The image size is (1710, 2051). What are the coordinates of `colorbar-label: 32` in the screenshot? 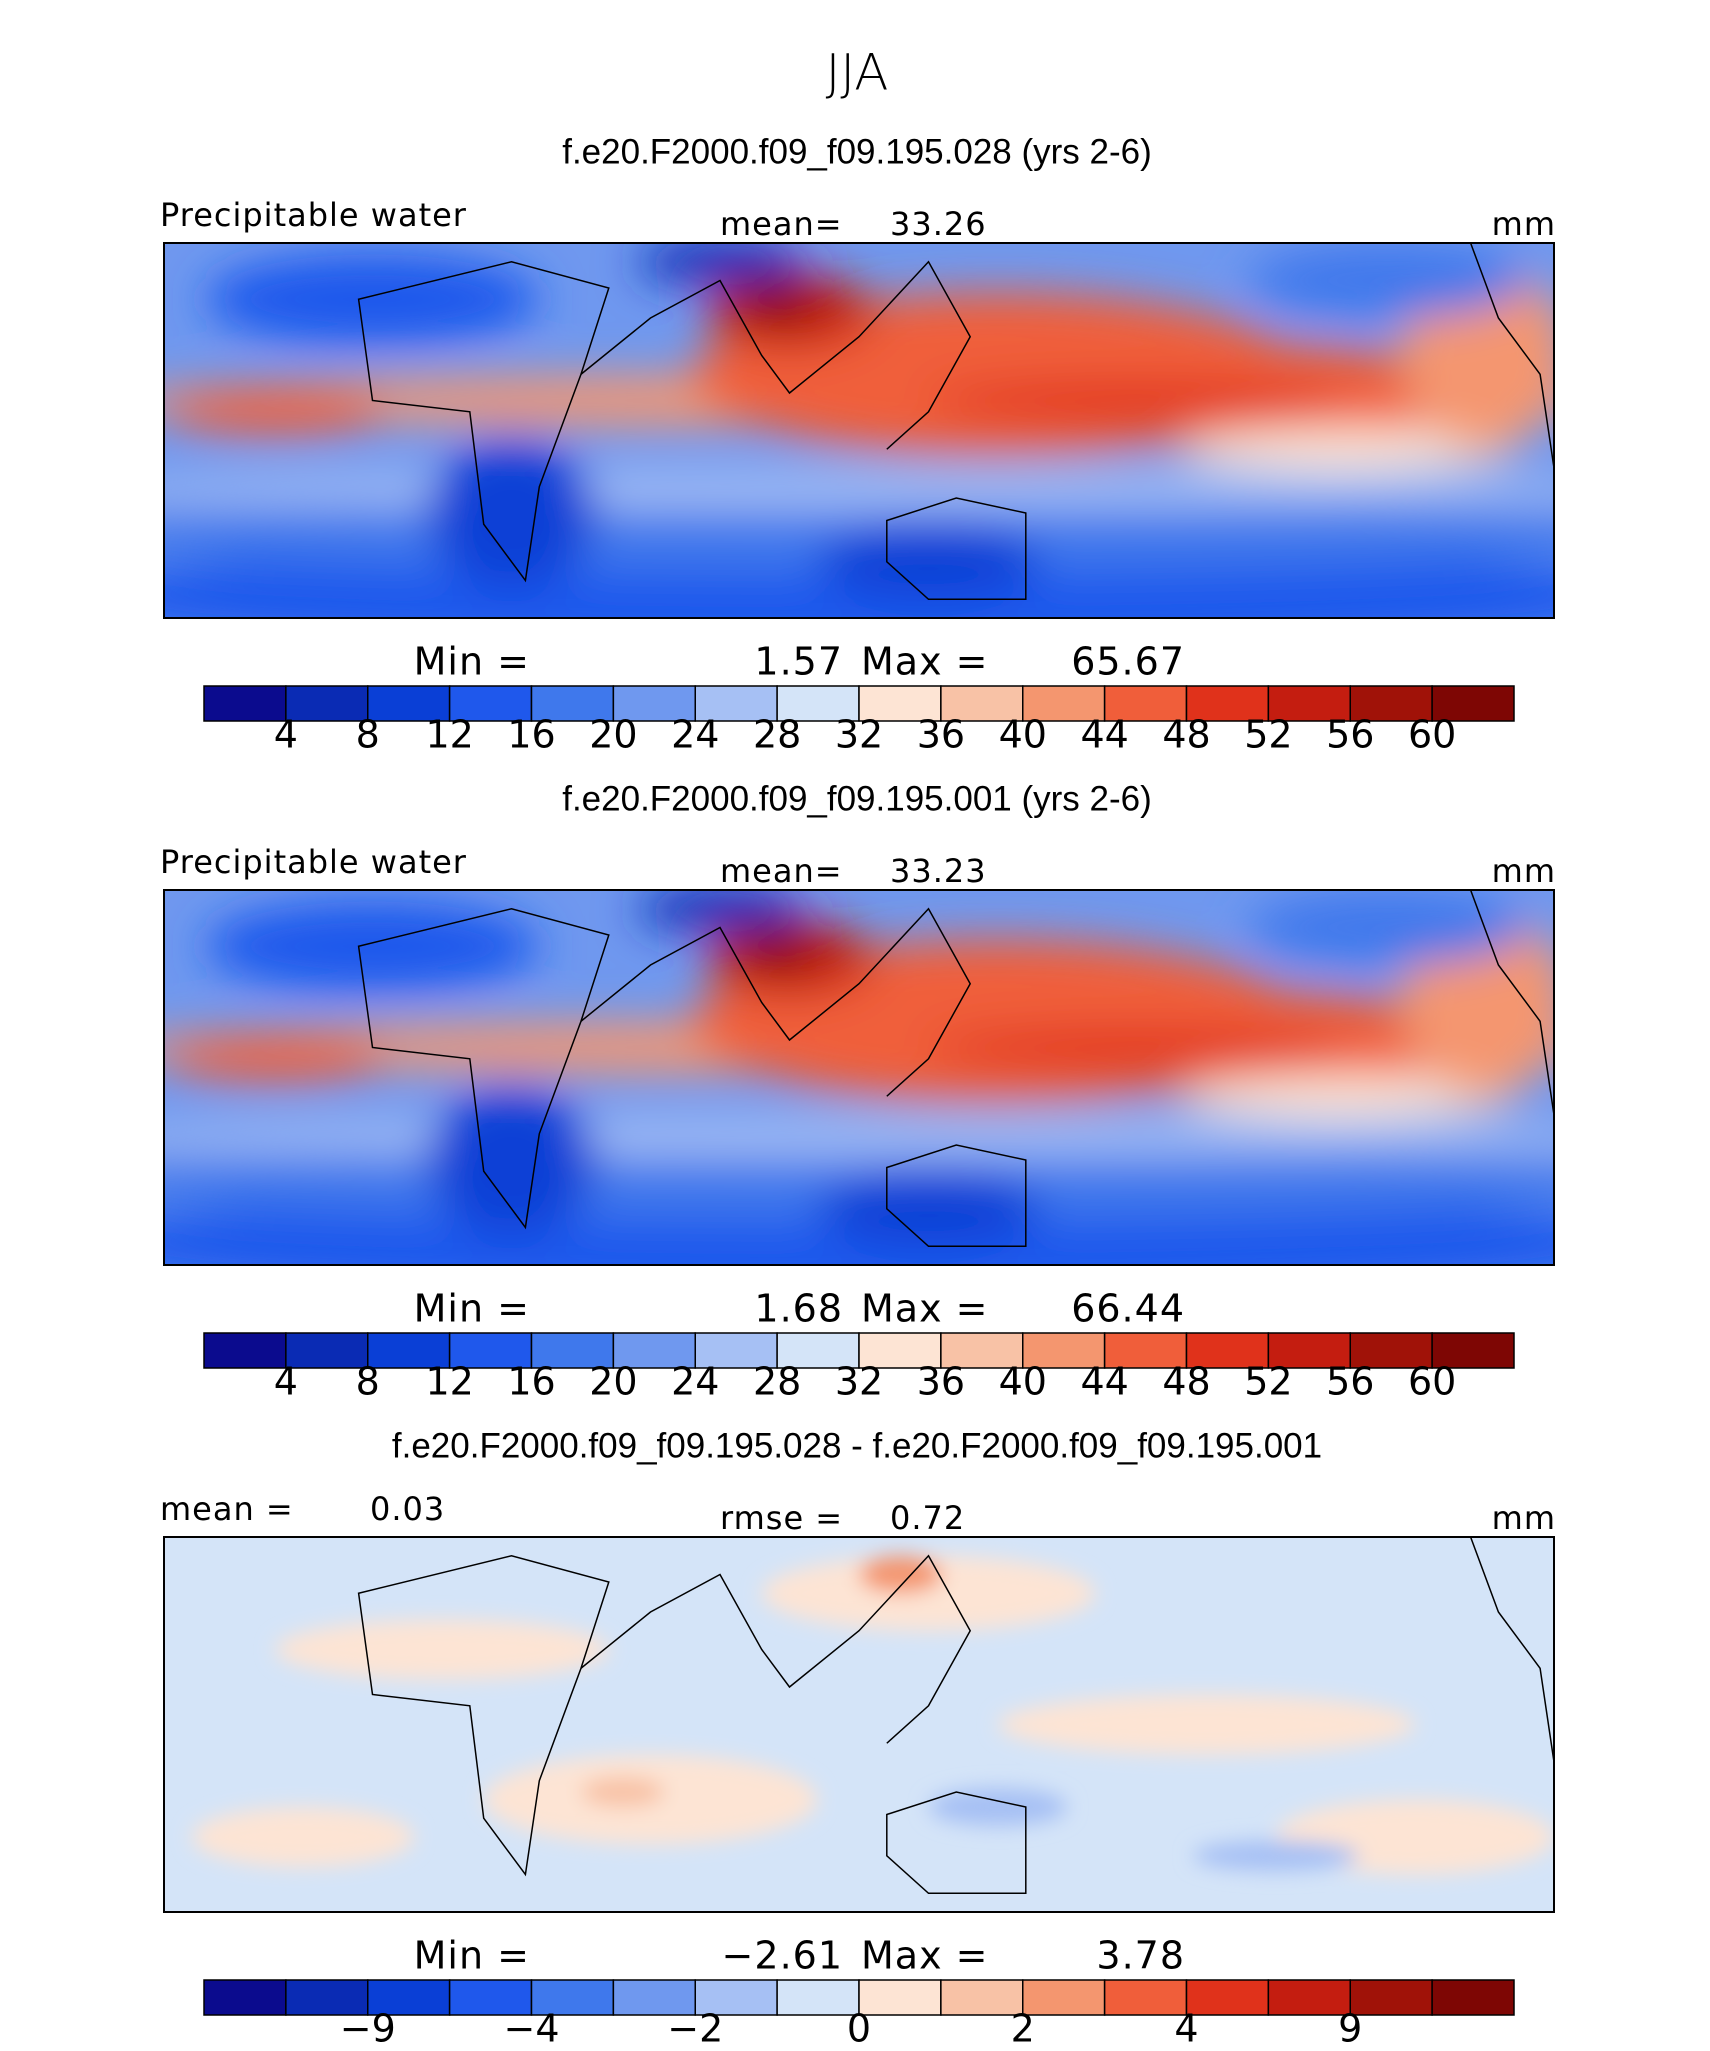 It's located at (859, 735).